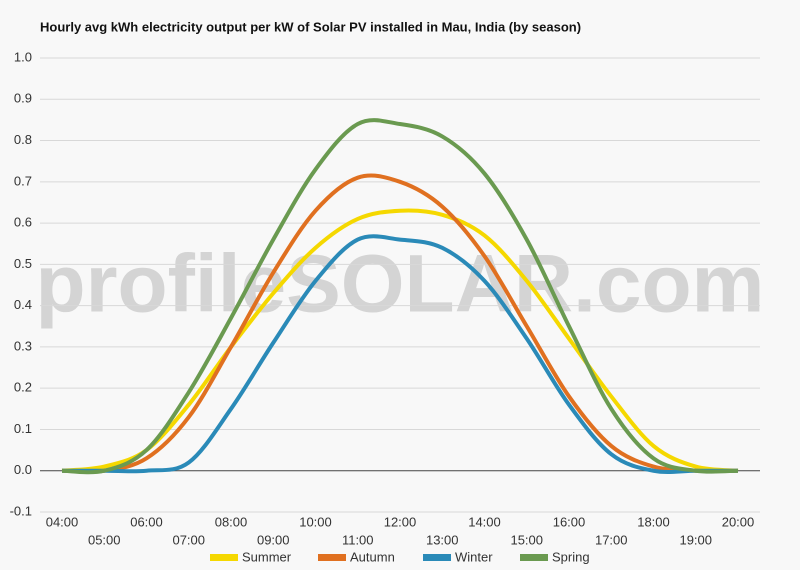  I want to click on x-tick-label: 09:00, so click(273, 539).